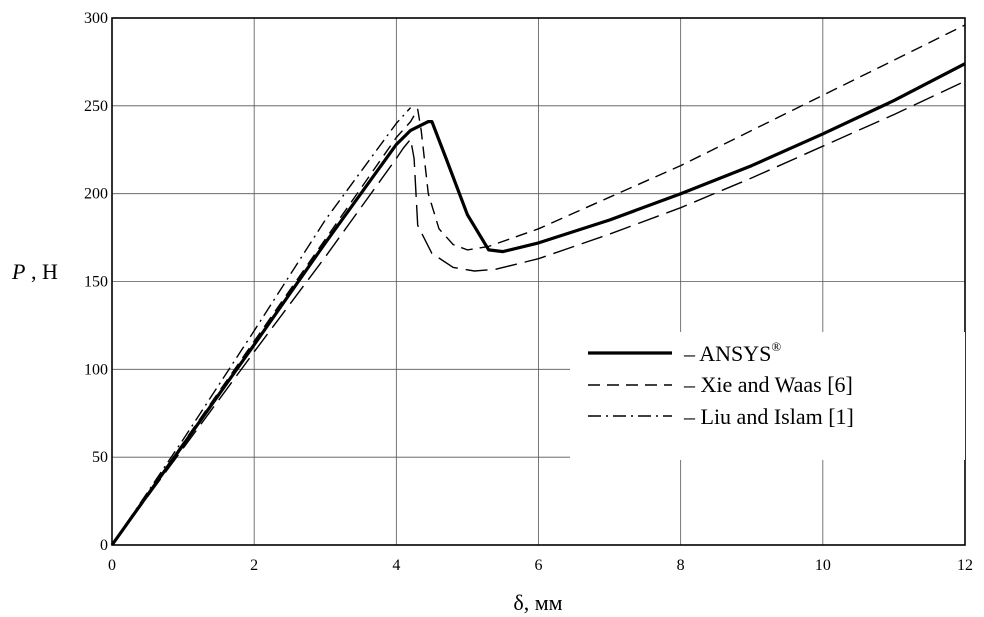 The width and height of the screenshot is (984, 617). I want to click on y-tick-label: 250, so click(96, 106).